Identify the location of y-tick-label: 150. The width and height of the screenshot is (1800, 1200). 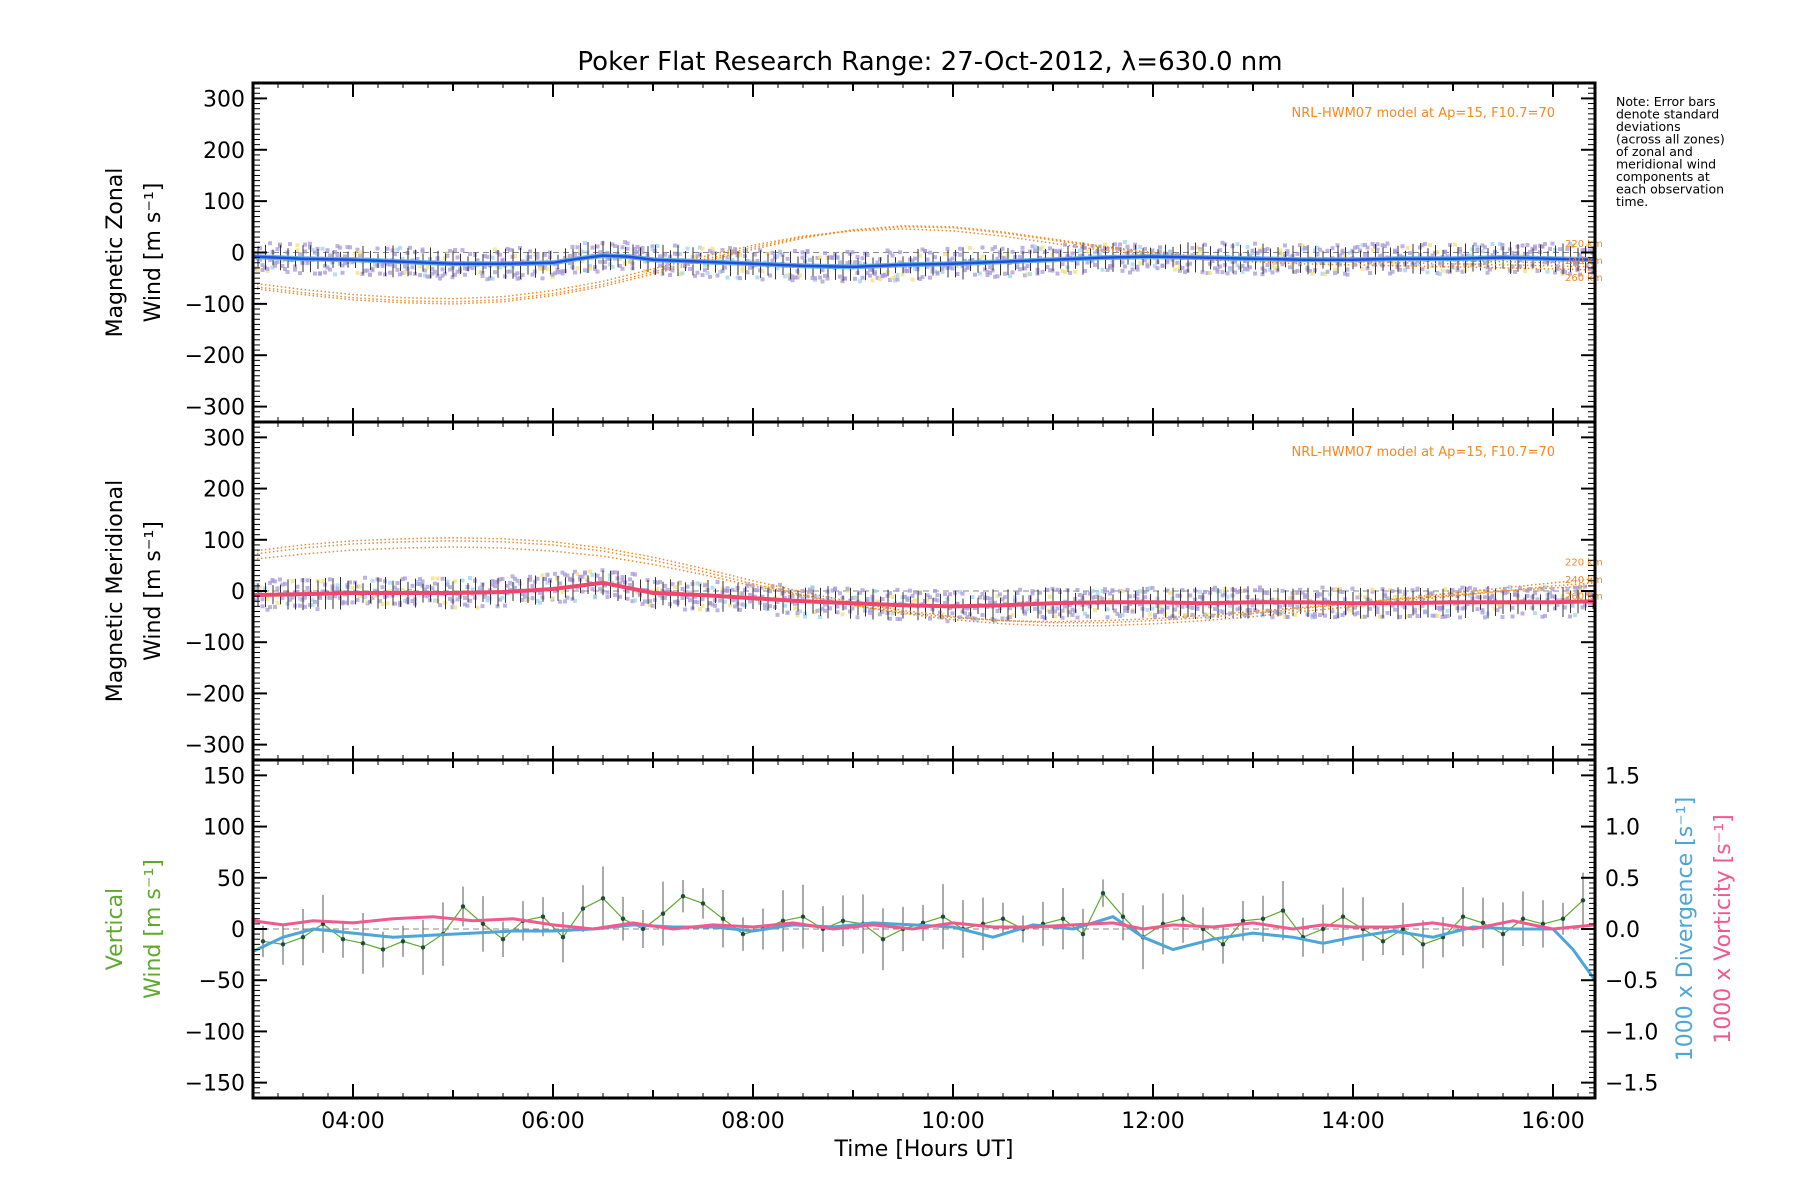
(224, 776).